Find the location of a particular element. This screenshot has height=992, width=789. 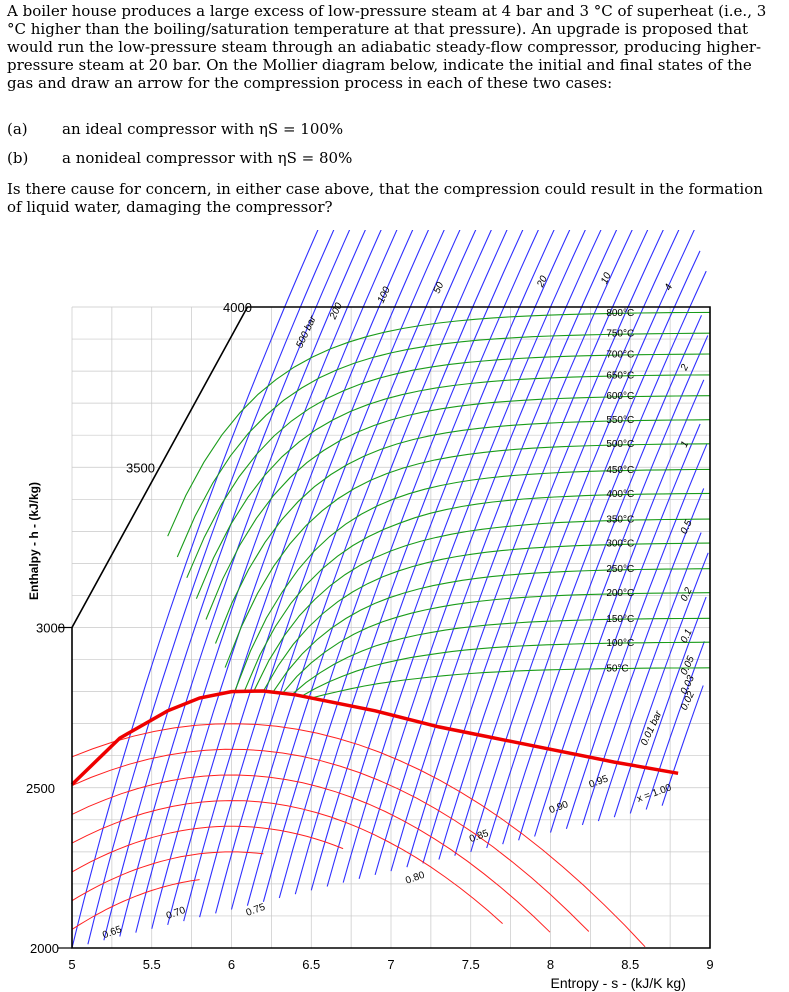

x-tick-label: 6 is located at coordinates (231, 964).